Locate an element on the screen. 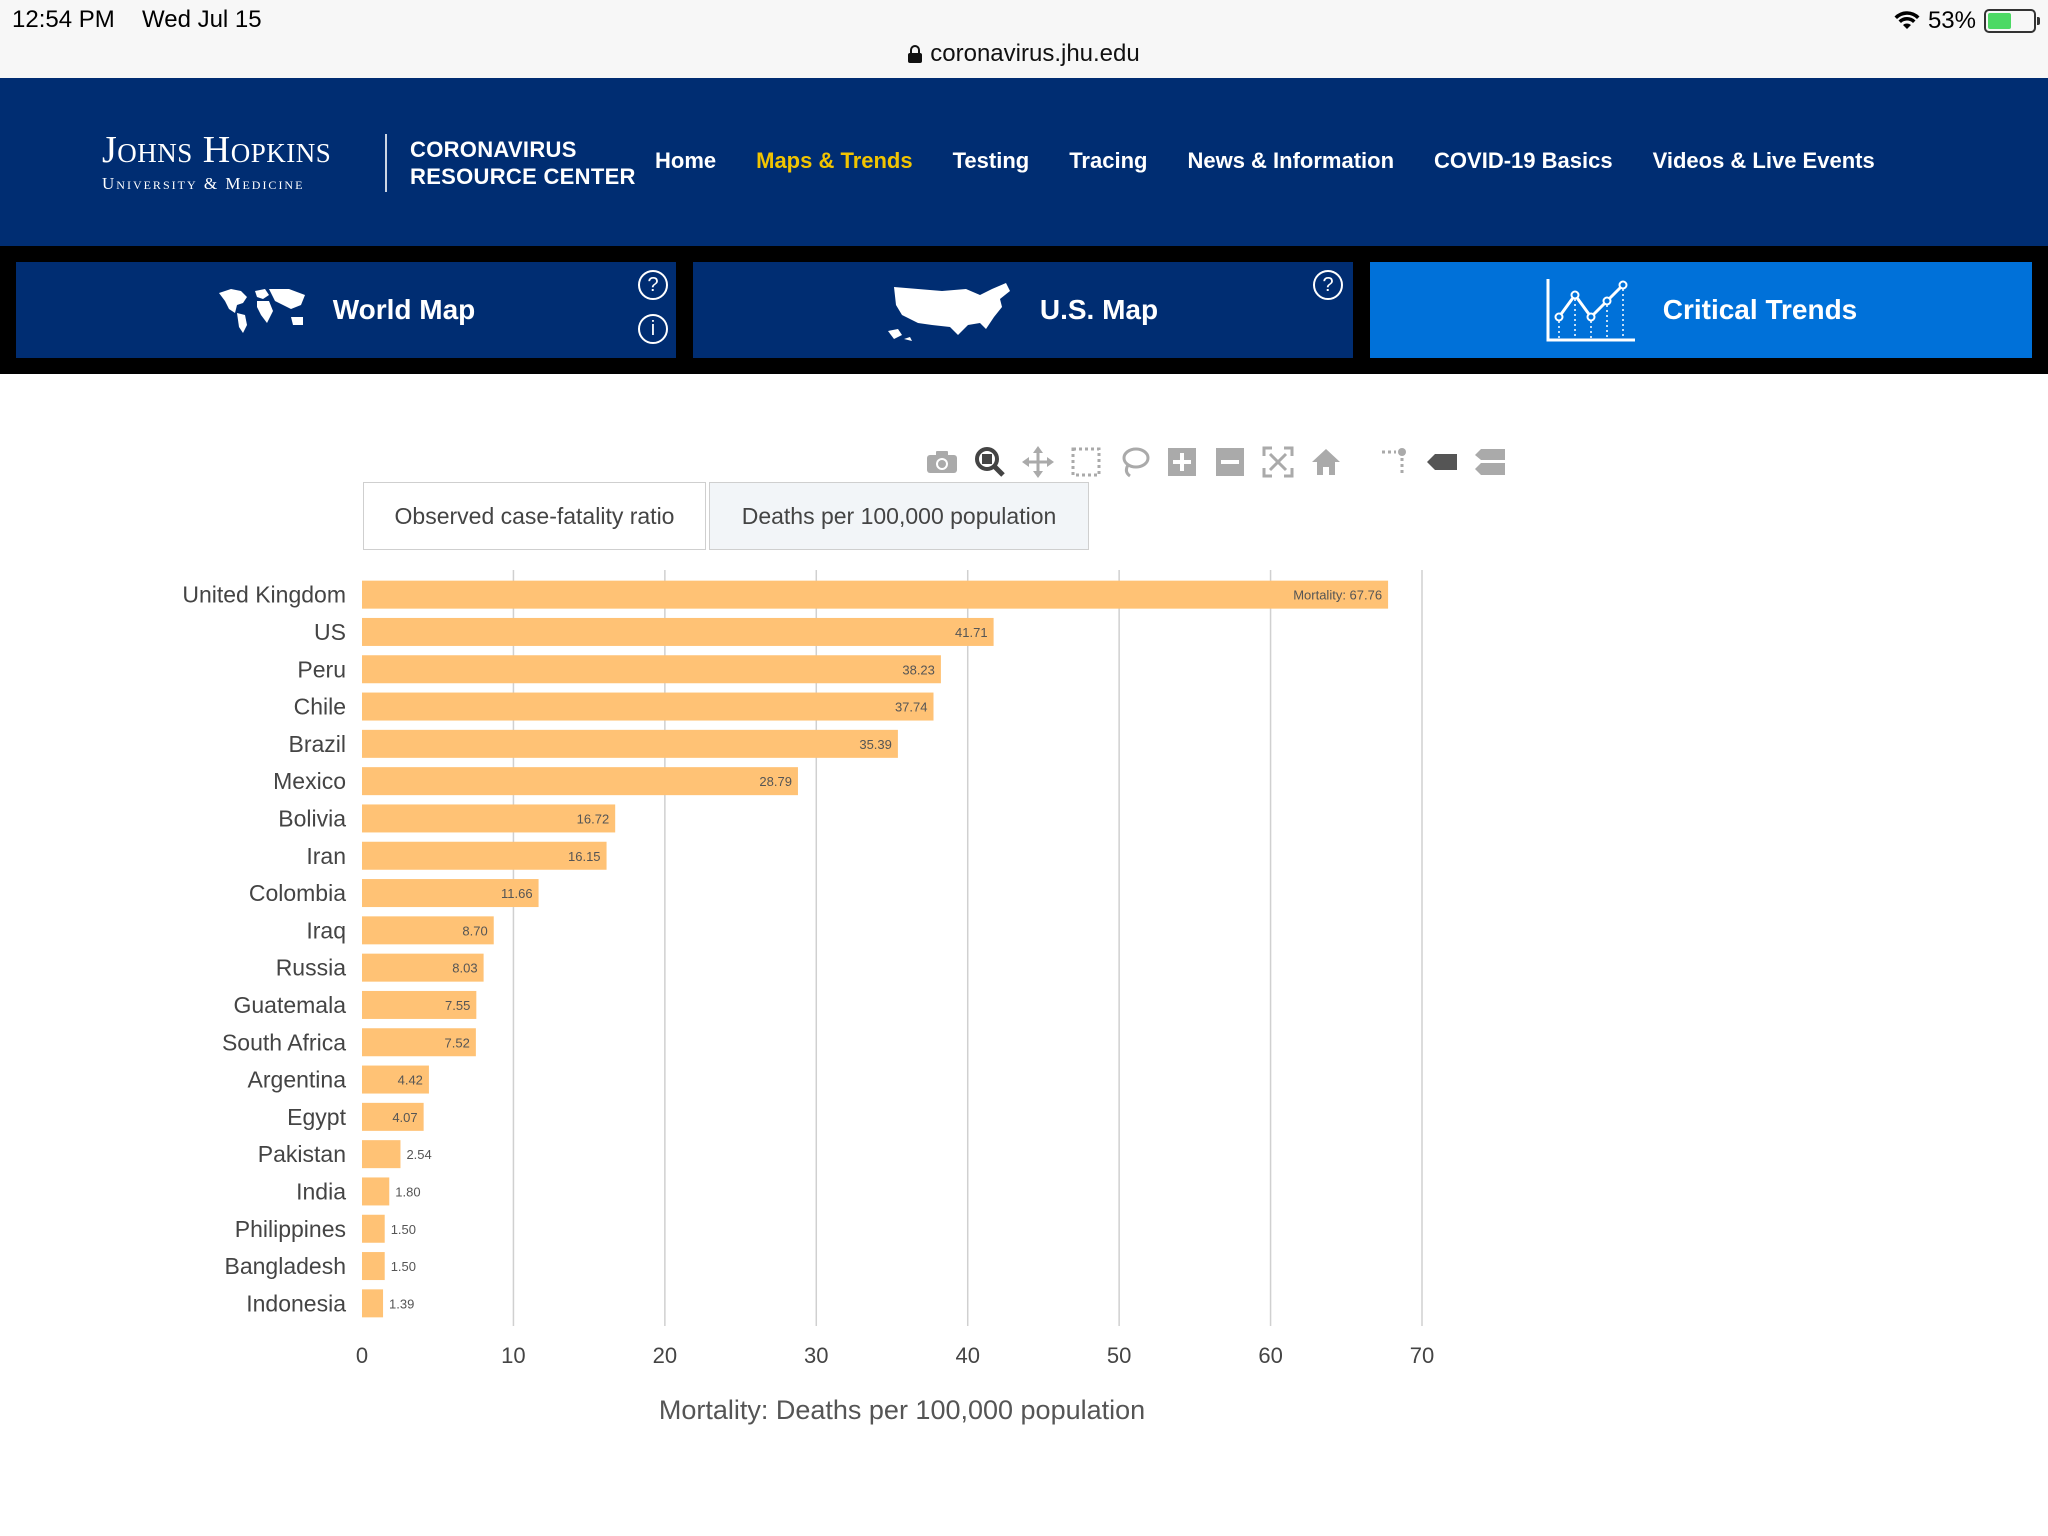 Image resolution: width=2048 pixels, height=1536 pixels. bar-value-label: 37.74 is located at coordinates (911, 707).